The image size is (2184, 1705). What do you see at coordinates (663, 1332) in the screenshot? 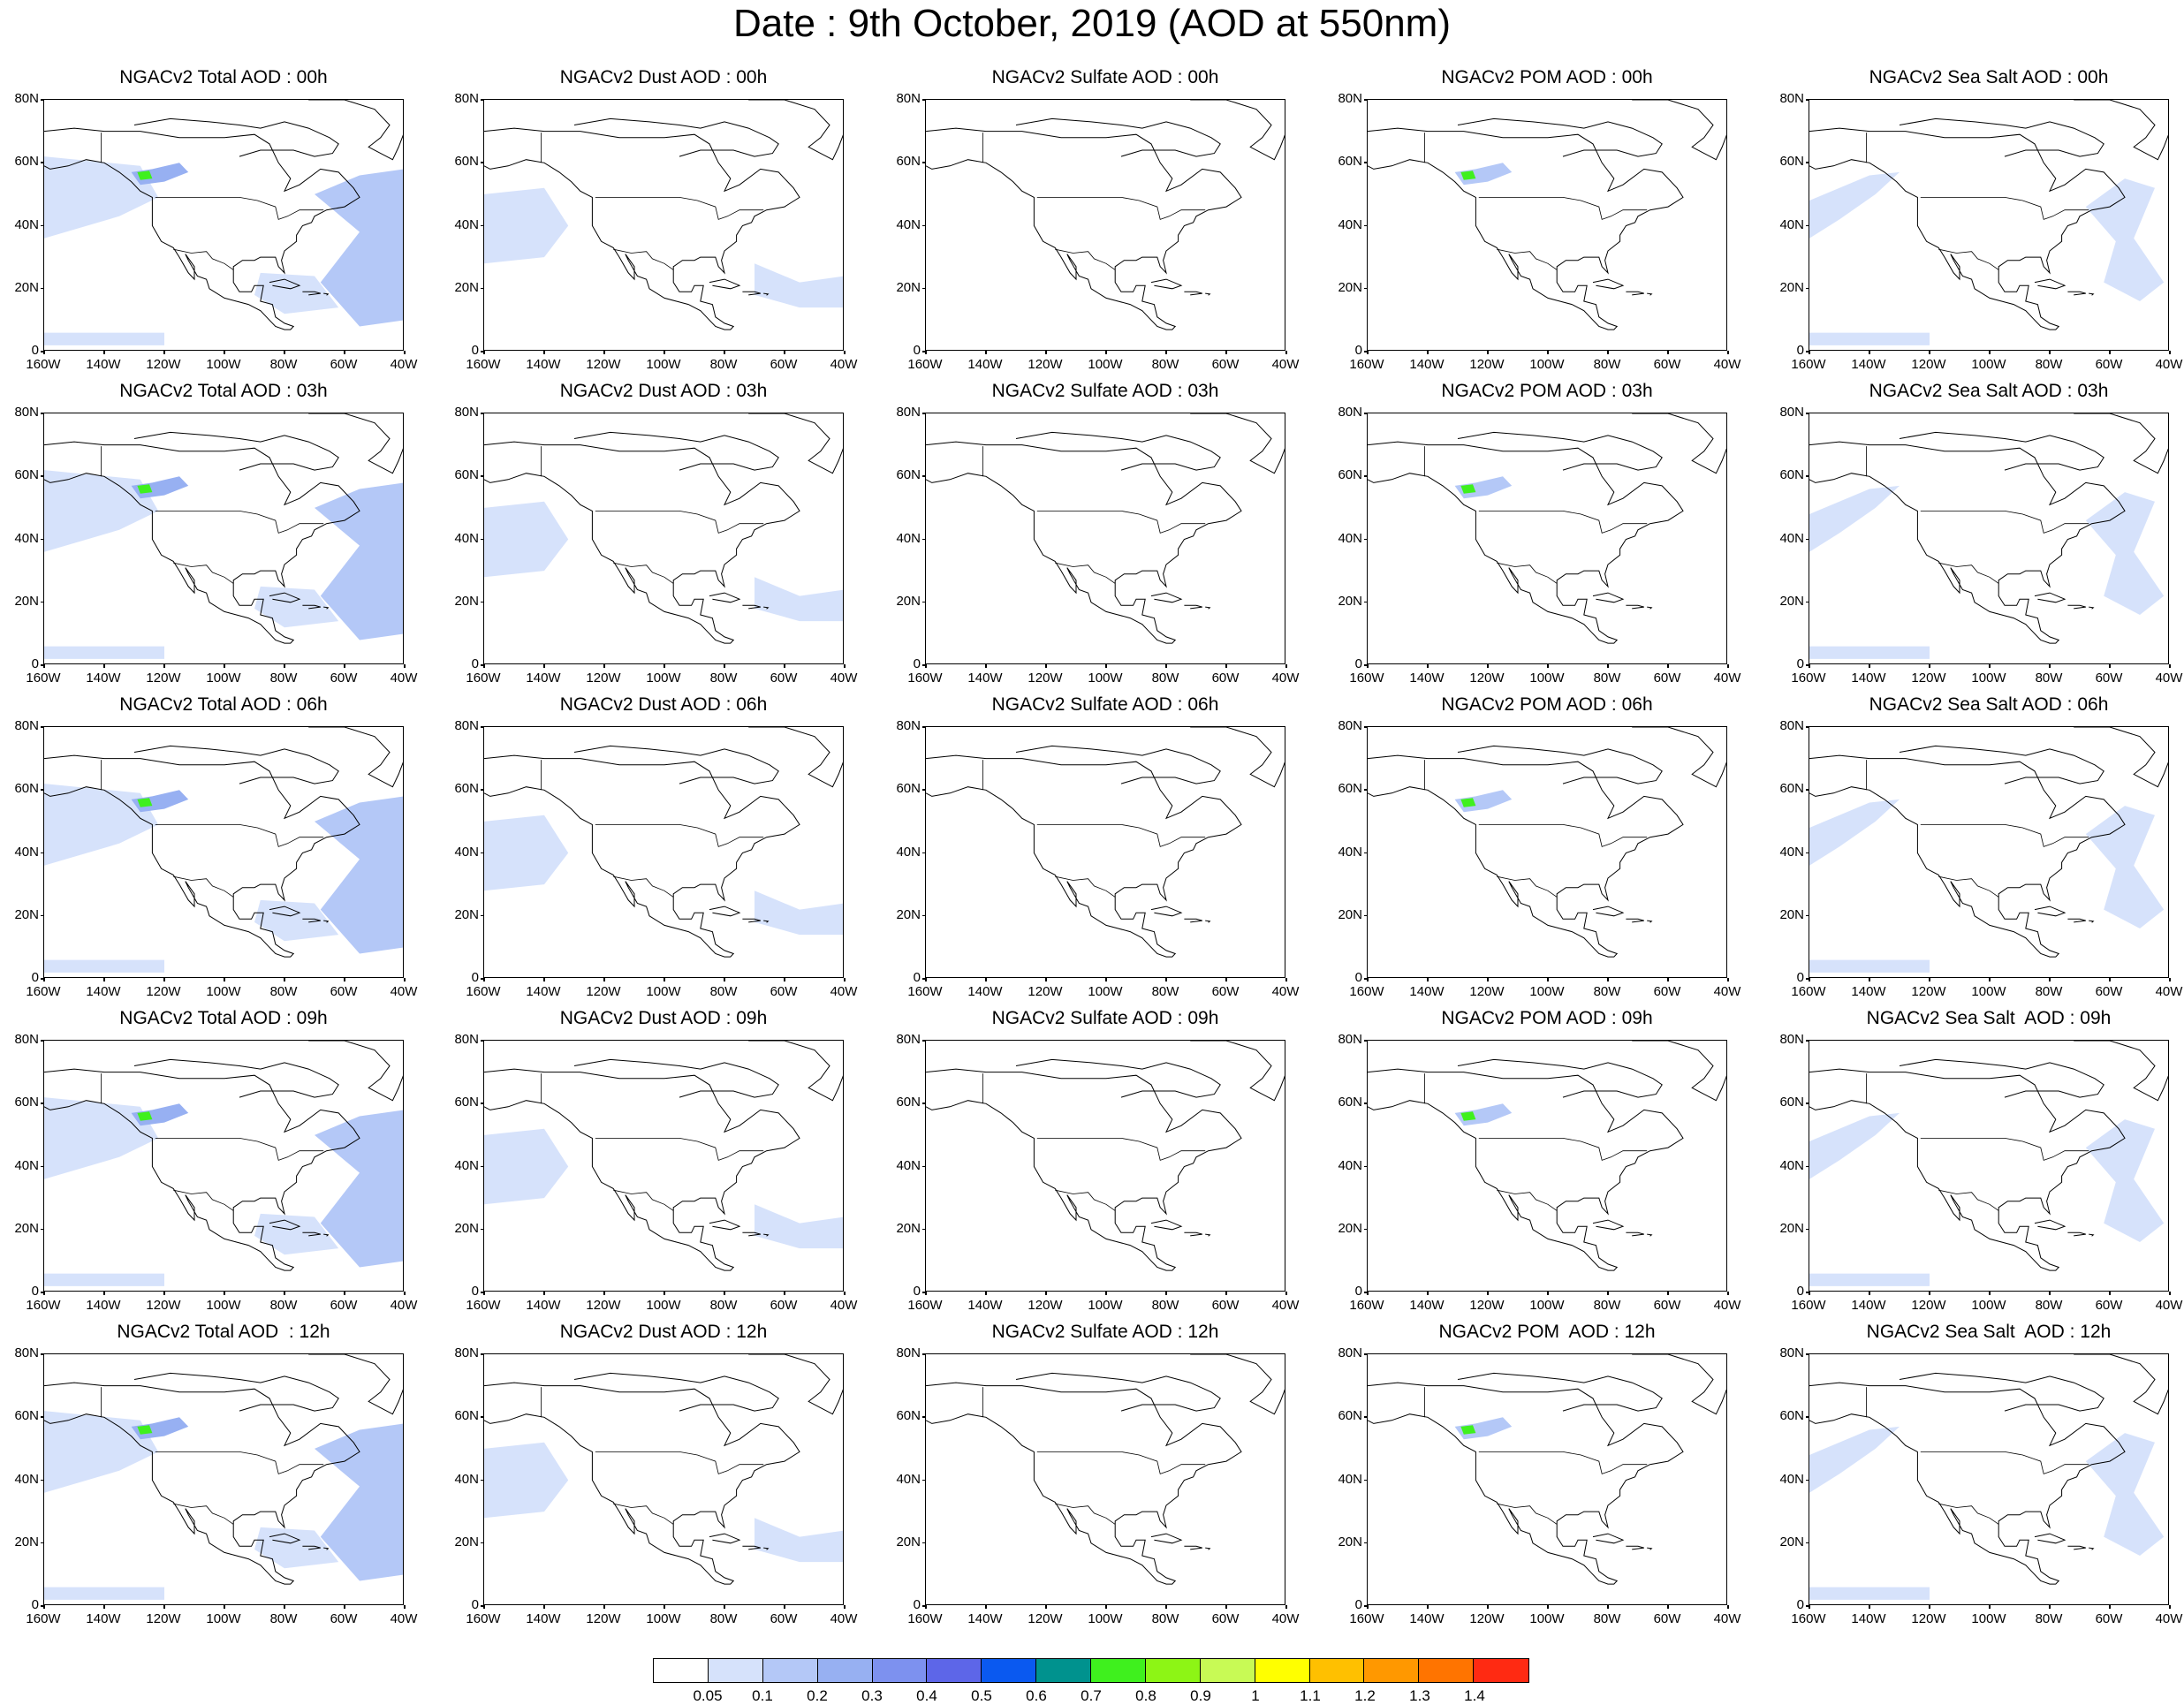
I see `panel-title: NGACv2 Dust AOD : 12h` at bounding box center [663, 1332].